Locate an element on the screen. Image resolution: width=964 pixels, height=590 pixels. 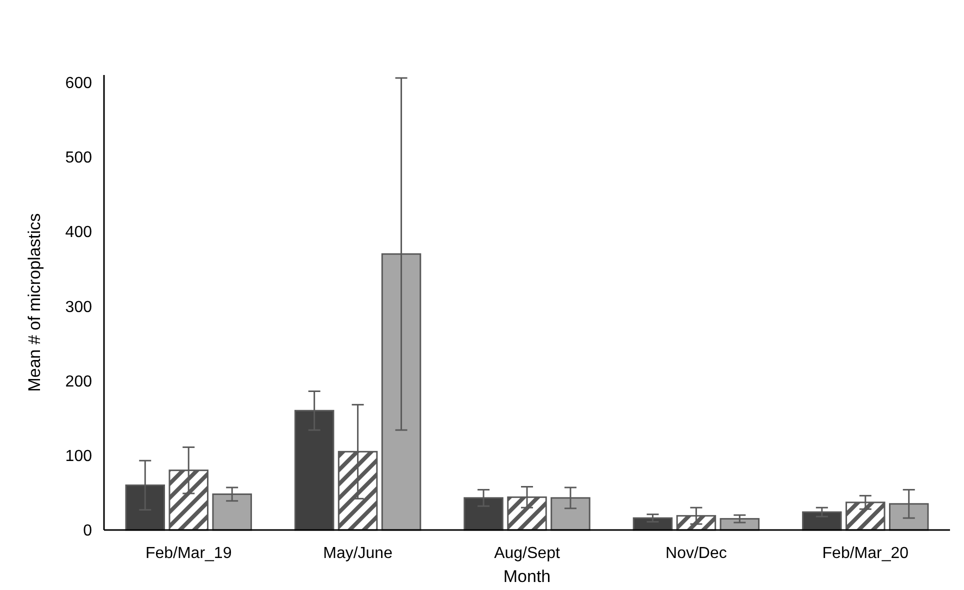
x-tick-label: Feb/Mar_19 is located at coordinates (188, 553).